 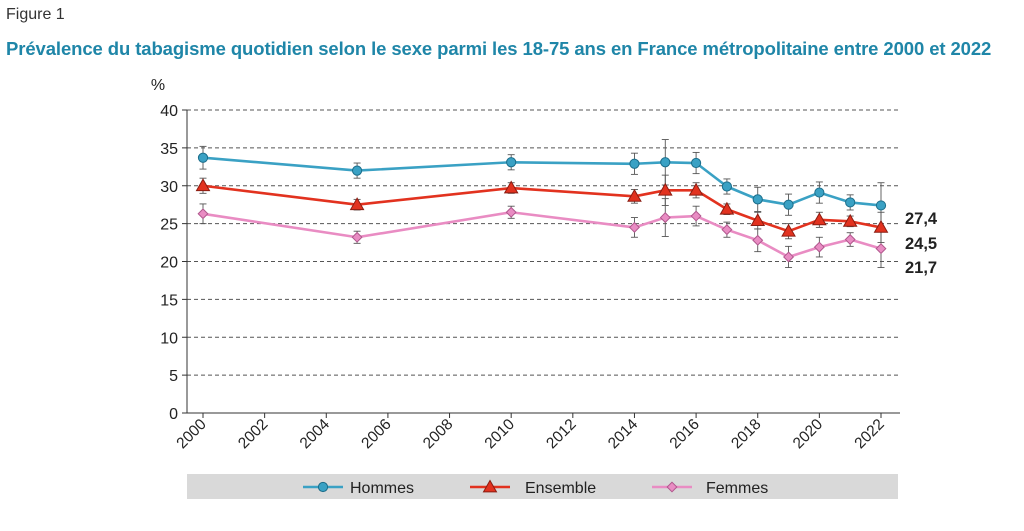 I want to click on series-line-femmes, so click(x=542, y=234).